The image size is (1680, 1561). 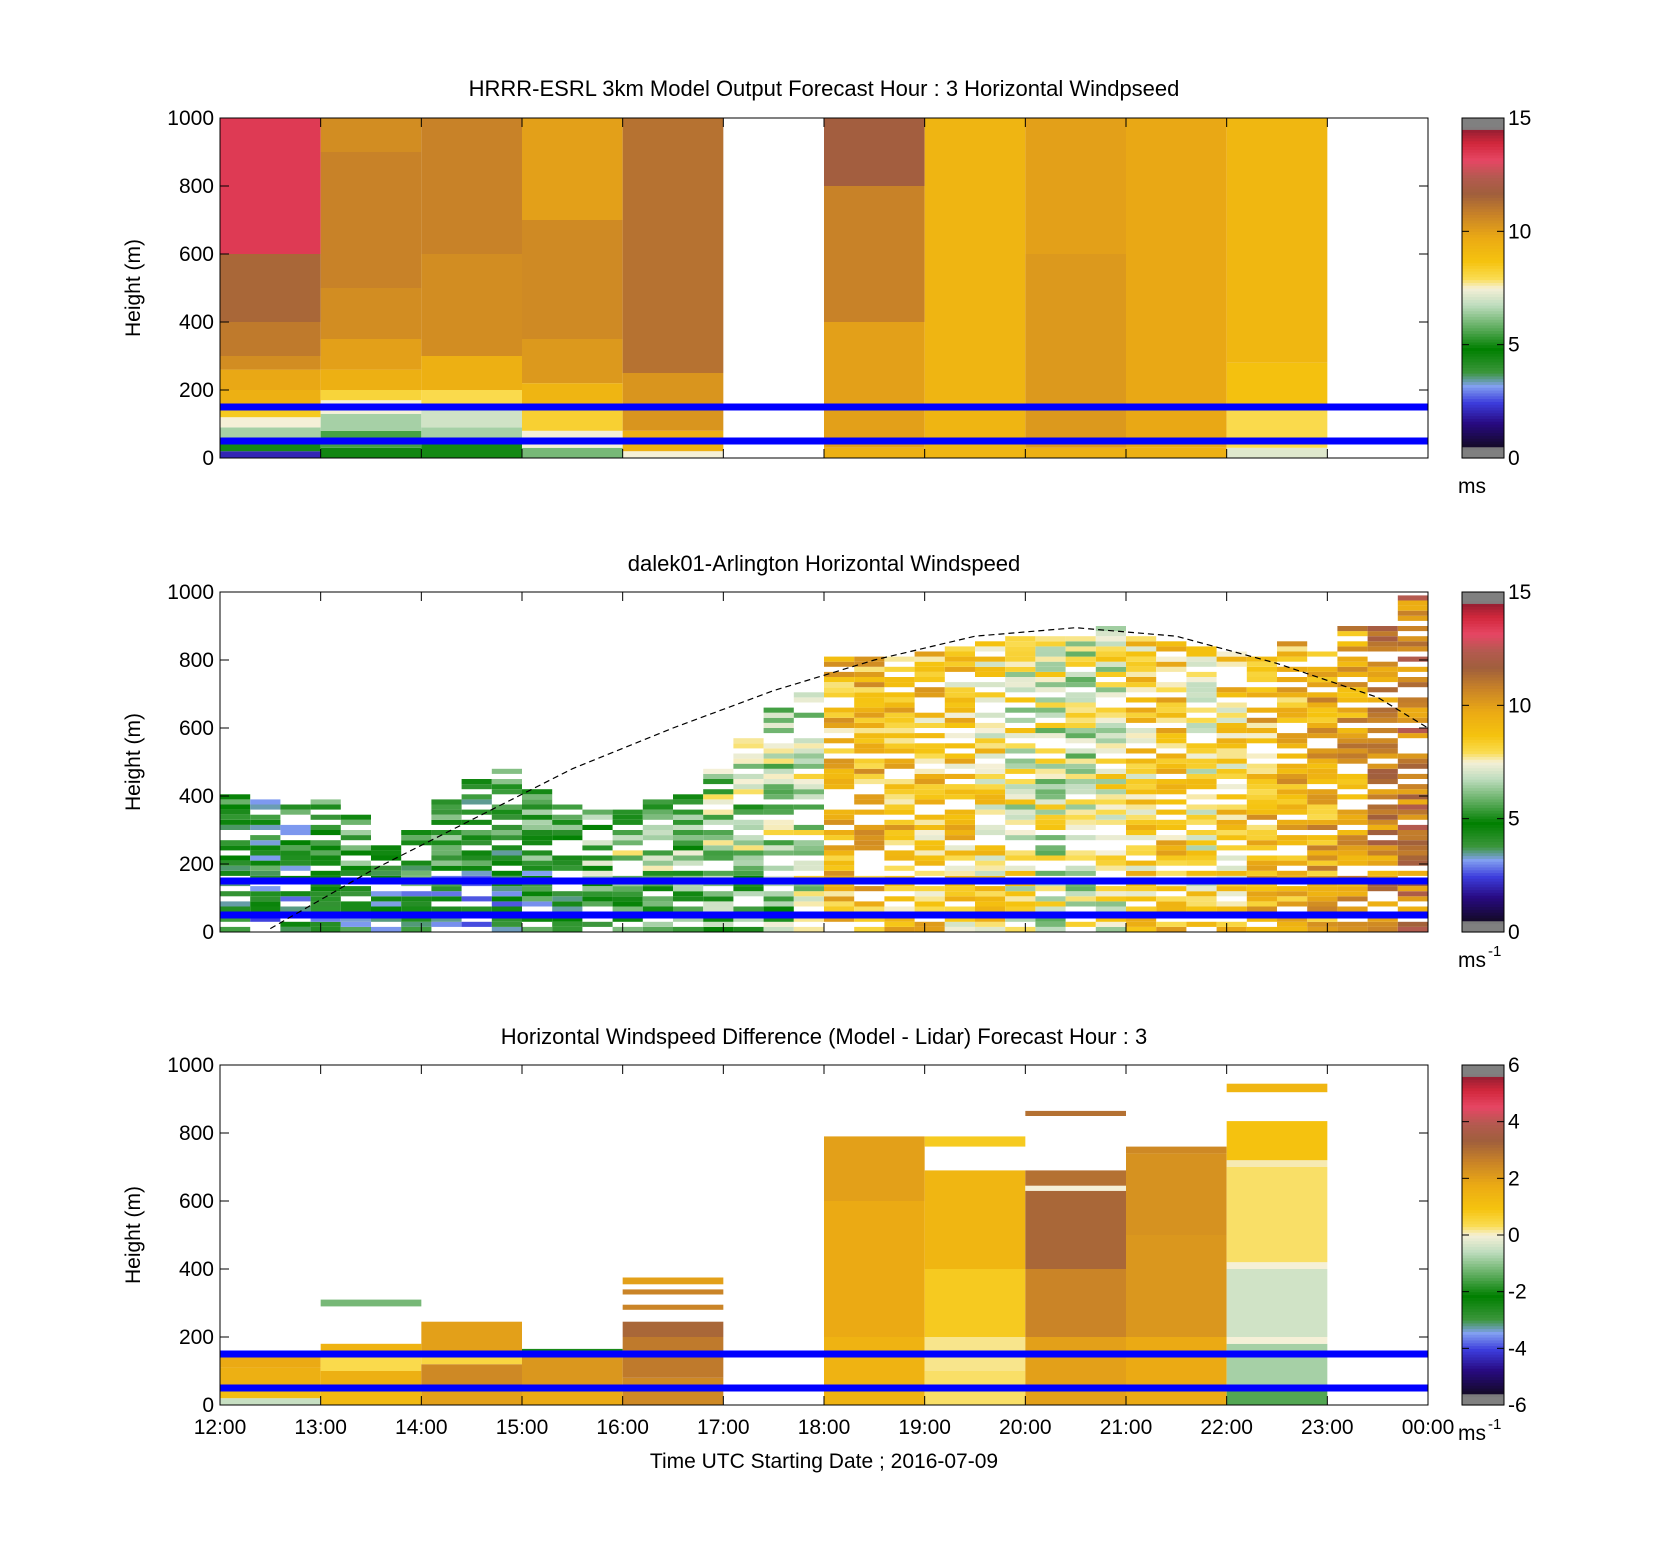 What do you see at coordinates (1517, 1405) in the screenshot?
I see `colorbar-tick-label: -6` at bounding box center [1517, 1405].